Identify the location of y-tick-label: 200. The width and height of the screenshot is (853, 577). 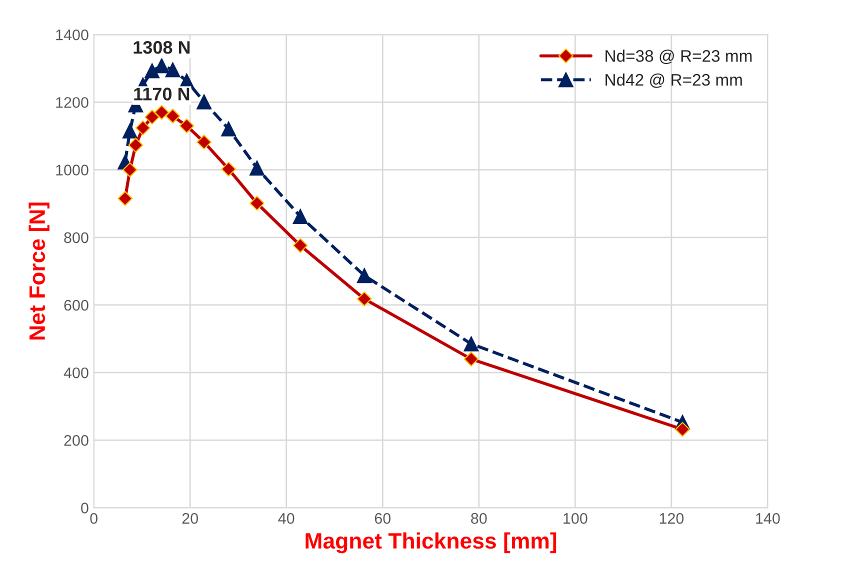
(76, 440).